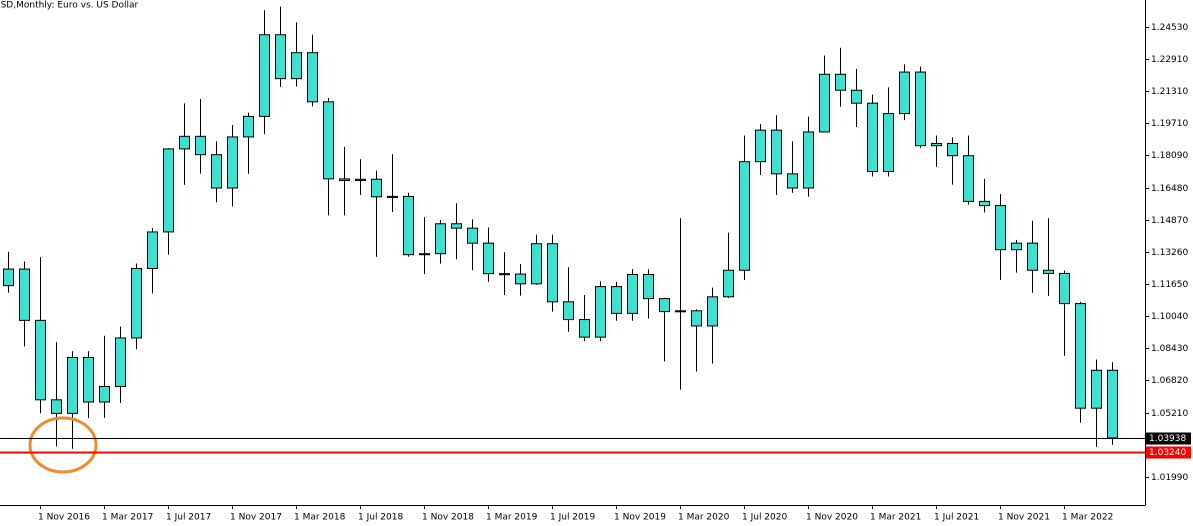 Image resolution: width=1193 pixels, height=526 pixels. I want to click on x-tick-label: 1 Nov 2020, so click(832, 518).